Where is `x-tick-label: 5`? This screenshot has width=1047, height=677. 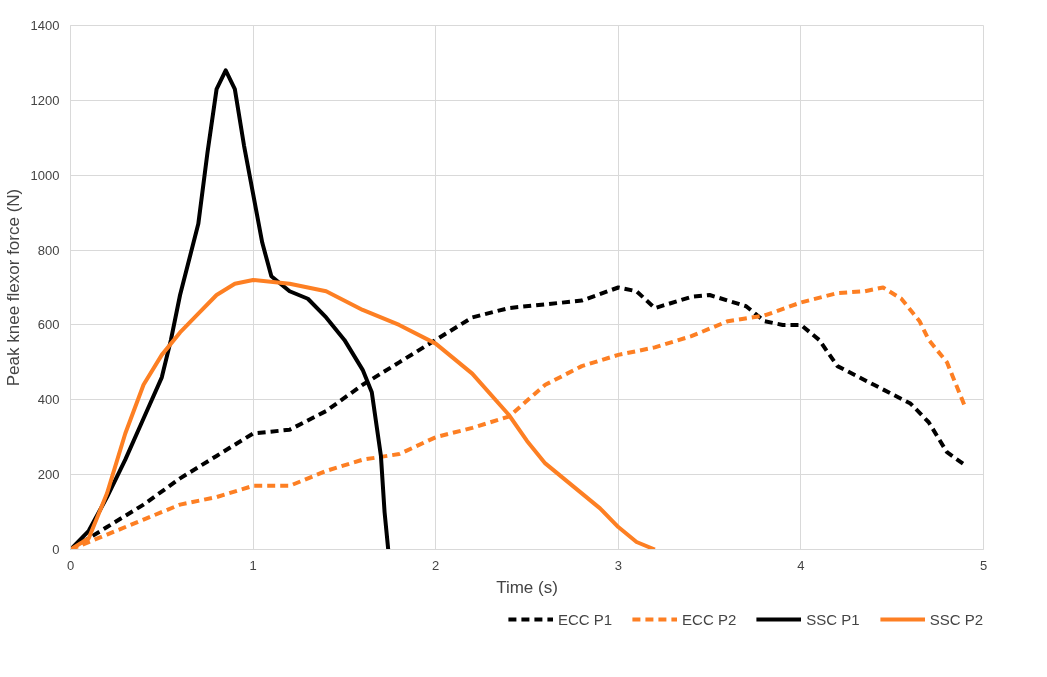 x-tick-label: 5 is located at coordinates (983, 565).